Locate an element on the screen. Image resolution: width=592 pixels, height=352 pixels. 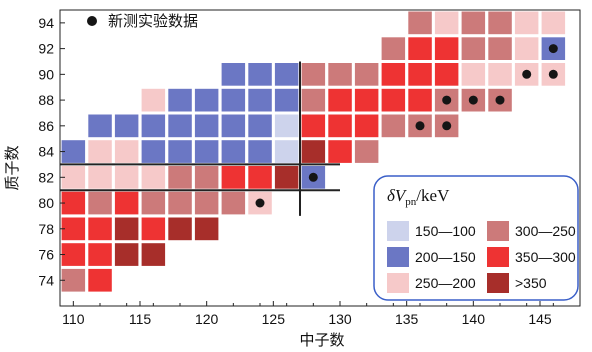
cell-n110-z78 is located at coordinates (73, 229).